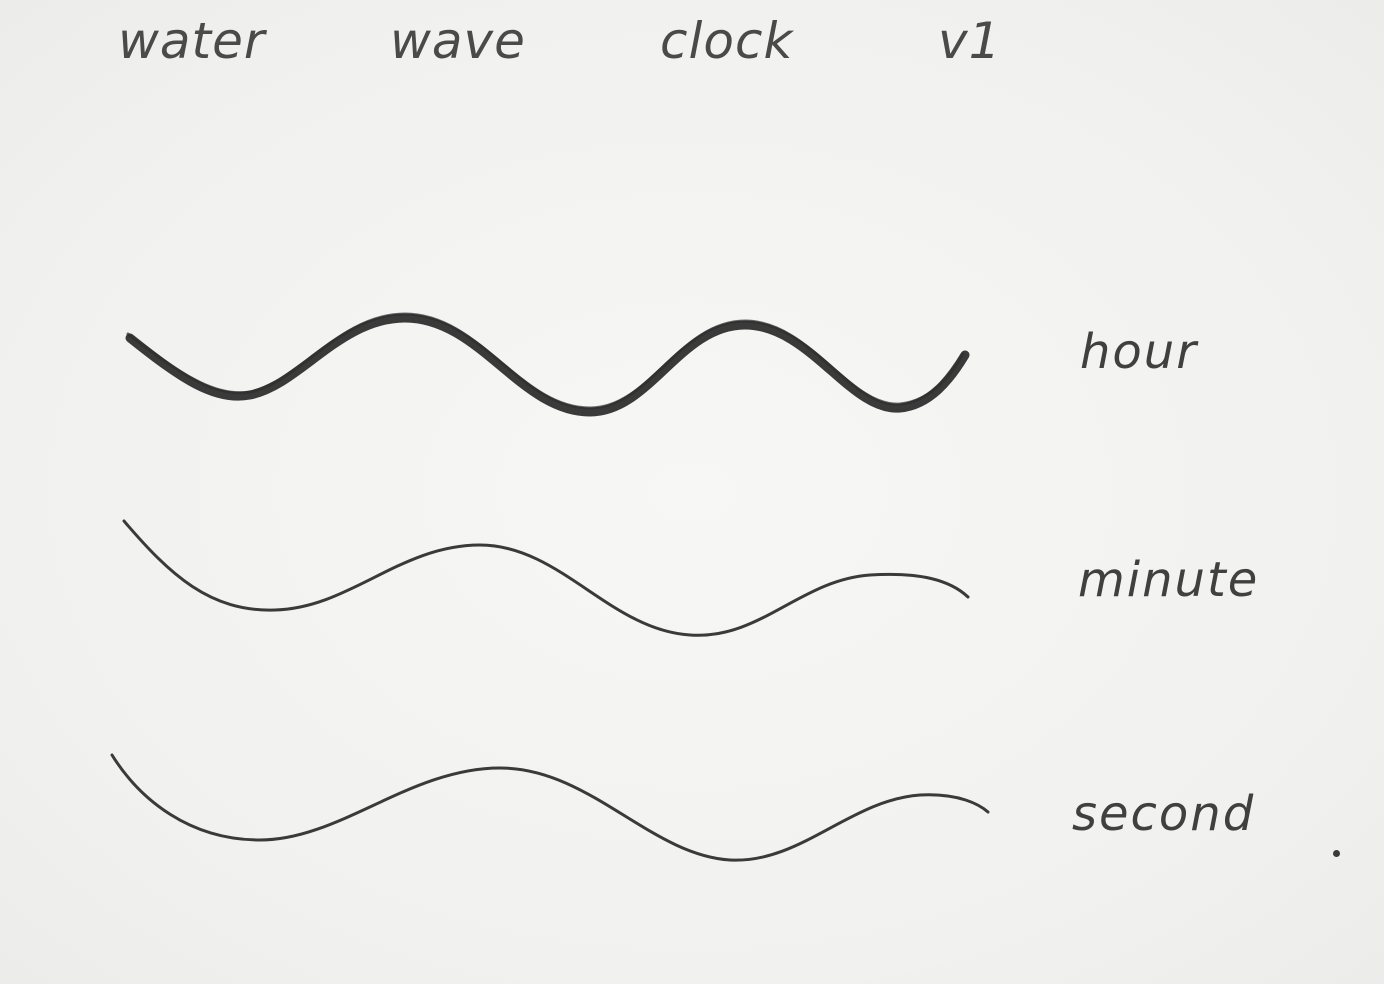 Image resolution: width=1384 pixels, height=984 pixels. What do you see at coordinates (970, 41) in the screenshot?
I see `title-word-version: v1` at bounding box center [970, 41].